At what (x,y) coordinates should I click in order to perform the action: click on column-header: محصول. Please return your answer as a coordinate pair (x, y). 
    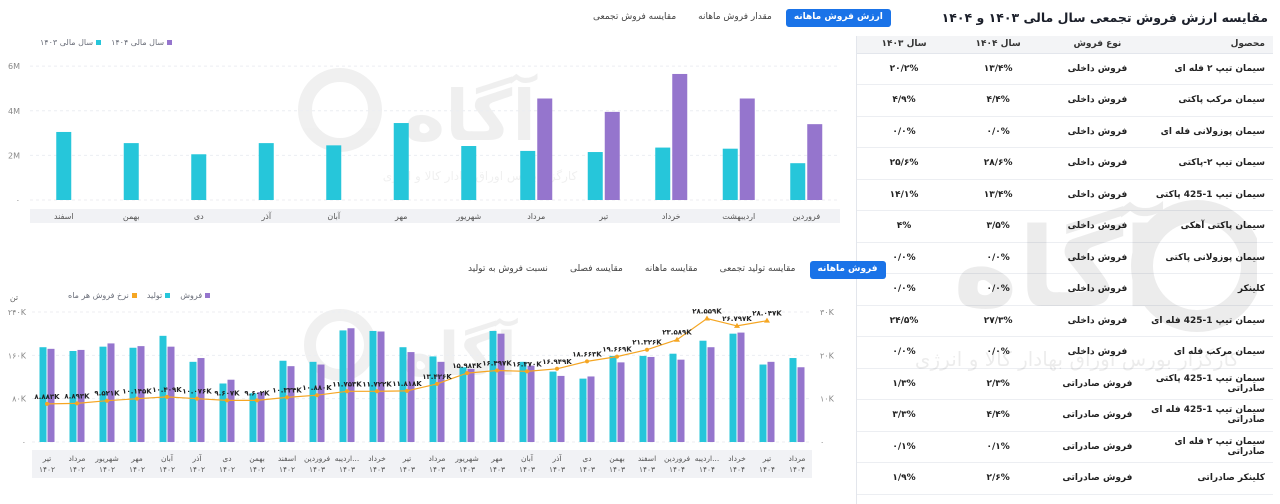
    Looking at the image, I should click on (1211, 45).